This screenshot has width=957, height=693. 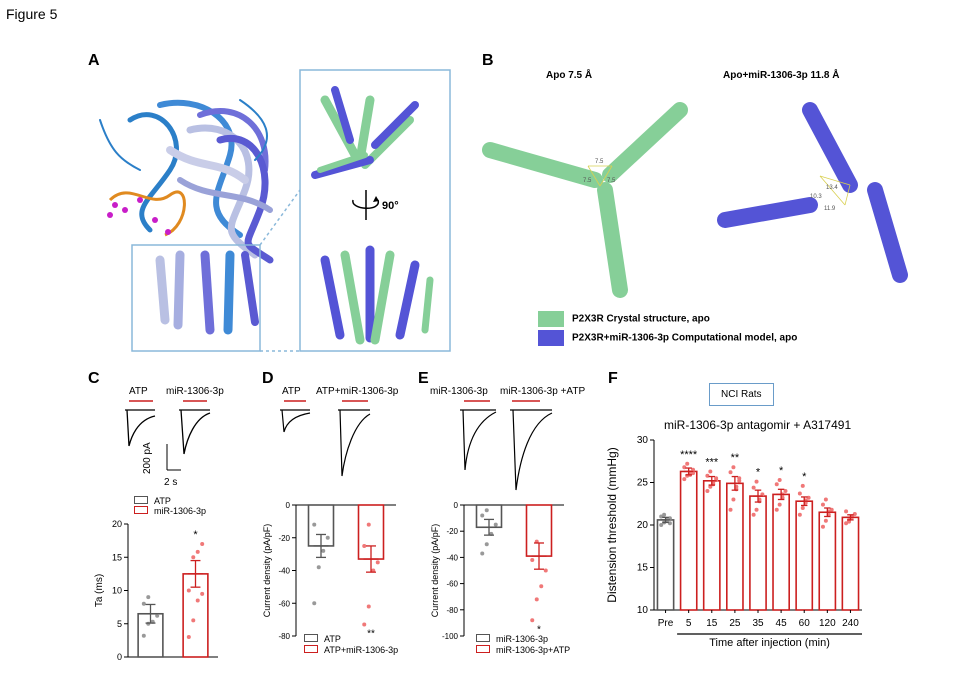 I want to click on apo-dist-1: 7.5, so click(x=599, y=162).